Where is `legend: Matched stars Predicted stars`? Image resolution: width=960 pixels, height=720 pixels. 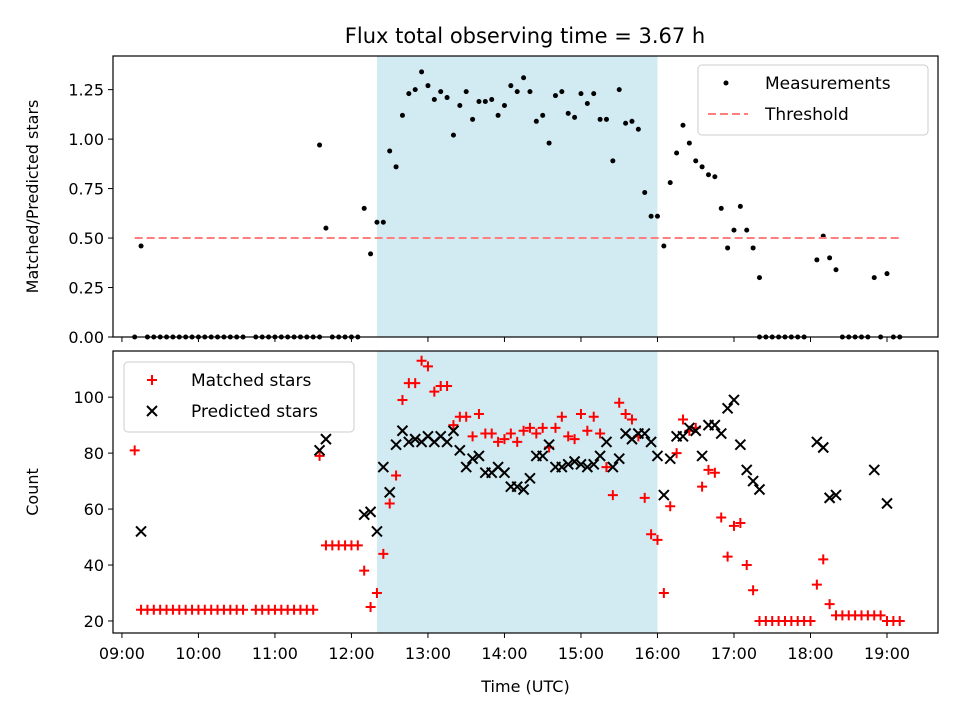
legend: Matched stars Predicted stars is located at coordinates (239, 397).